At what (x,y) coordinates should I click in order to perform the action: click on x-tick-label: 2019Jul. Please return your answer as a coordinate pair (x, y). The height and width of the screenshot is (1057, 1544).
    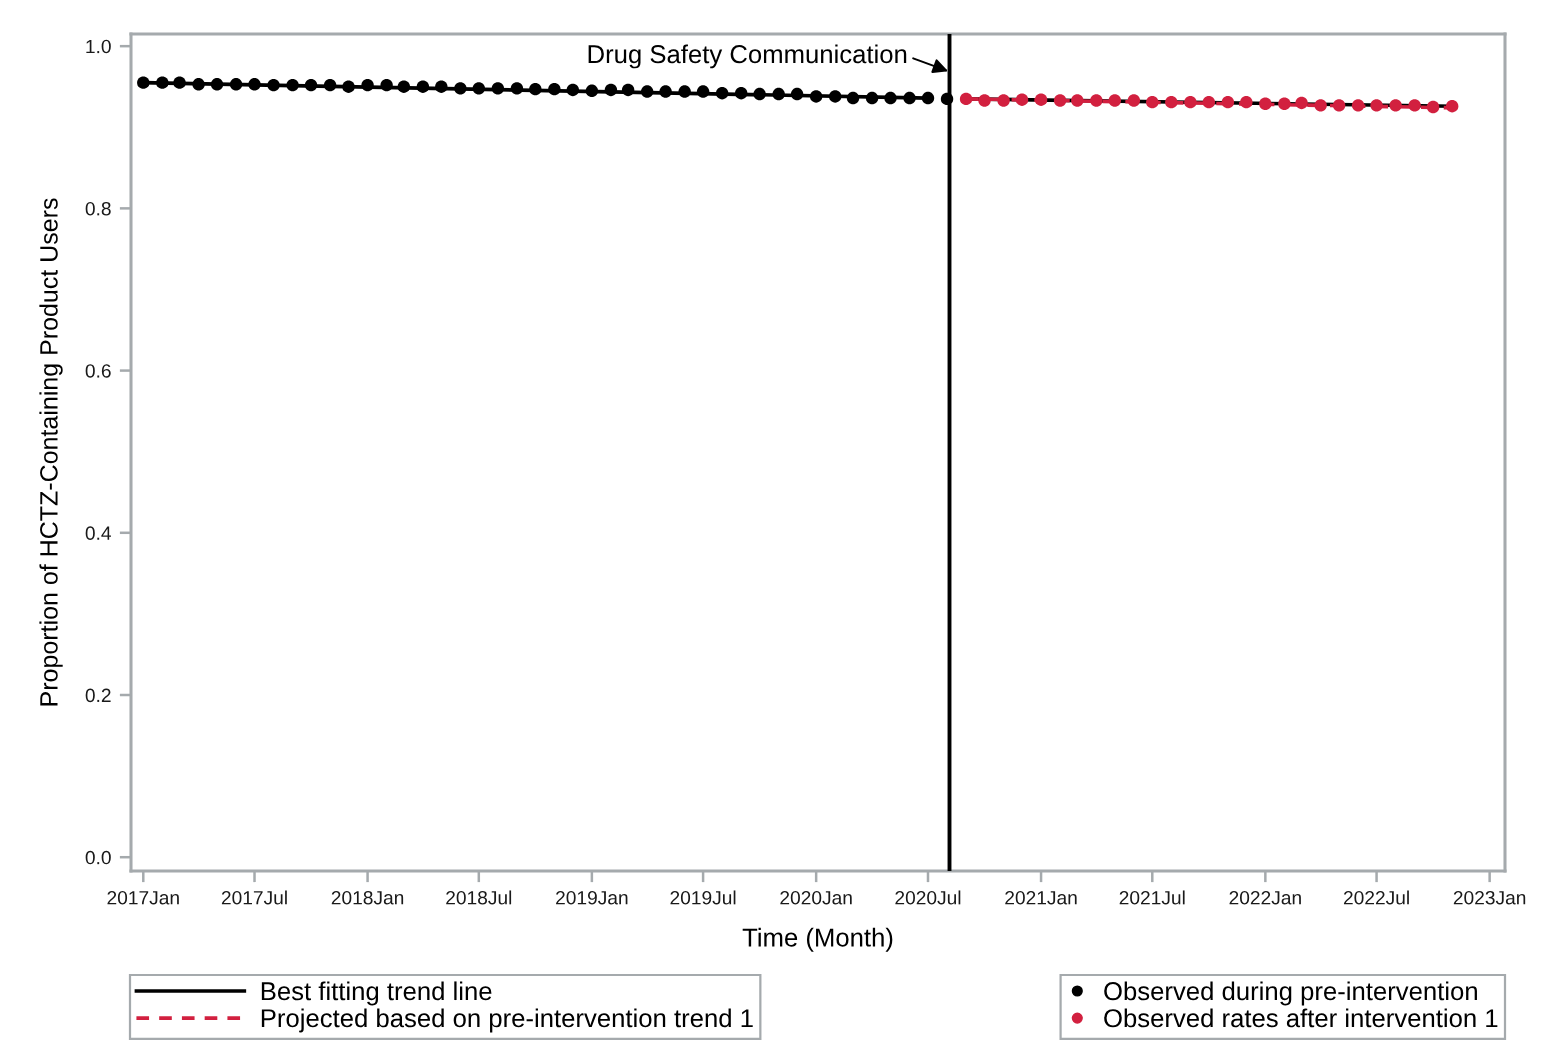
    Looking at the image, I should click on (703, 897).